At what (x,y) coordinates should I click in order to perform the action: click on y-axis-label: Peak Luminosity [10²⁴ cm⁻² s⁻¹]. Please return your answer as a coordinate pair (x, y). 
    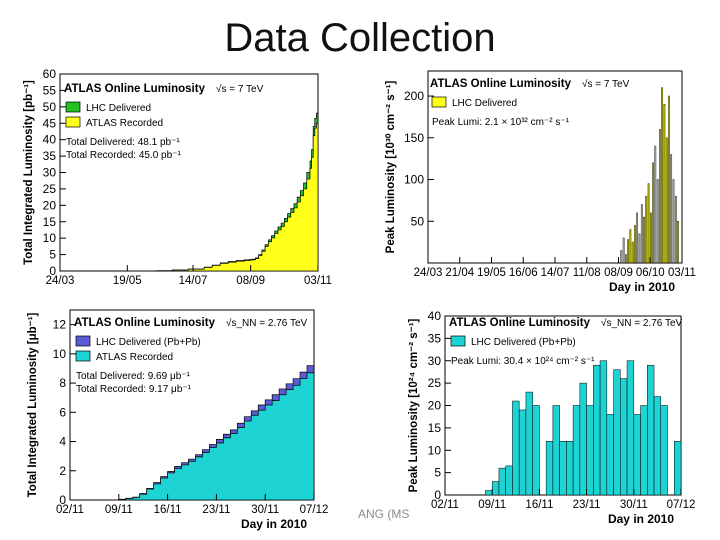
    Looking at the image, I should click on (414, 405).